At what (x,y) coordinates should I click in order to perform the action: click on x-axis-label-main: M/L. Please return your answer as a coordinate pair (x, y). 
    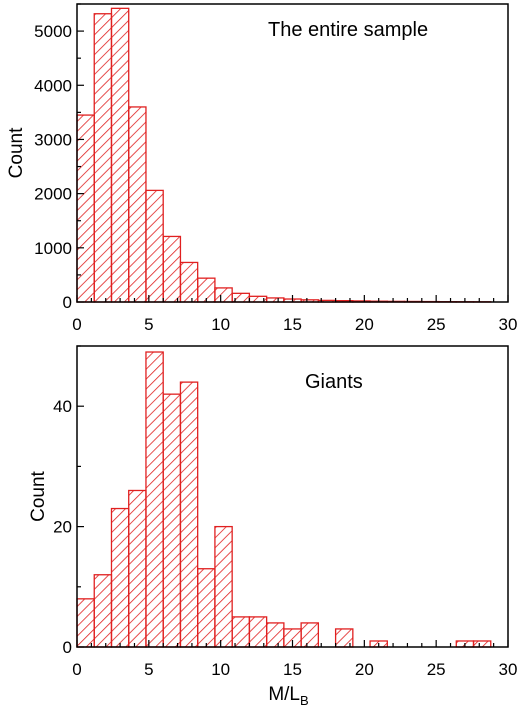
    Looking at the image, I should click on (284, 694).